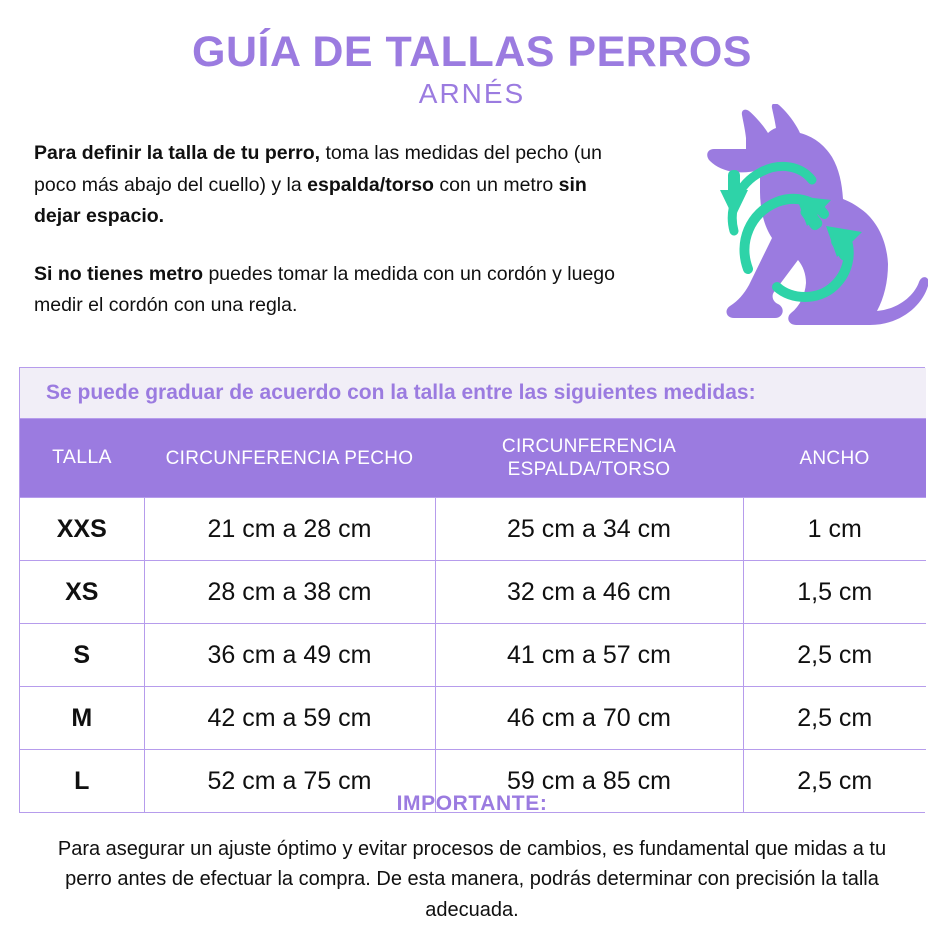  Describe the element at coordinates (310, 200) in the screenshot. I see `intro-bold-no-space: sin dejar espacio.` at that location.